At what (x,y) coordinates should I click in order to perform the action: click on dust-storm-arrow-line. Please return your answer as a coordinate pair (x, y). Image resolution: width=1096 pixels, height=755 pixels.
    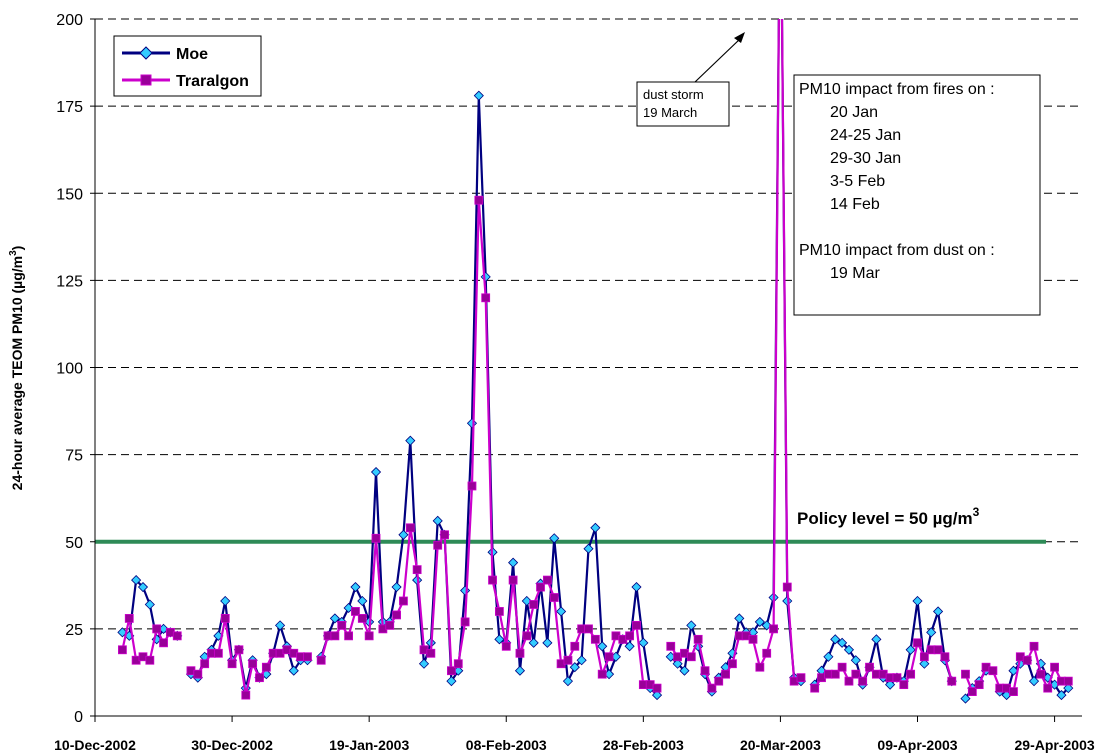
    Looking at the image, I should click on (718, 60).